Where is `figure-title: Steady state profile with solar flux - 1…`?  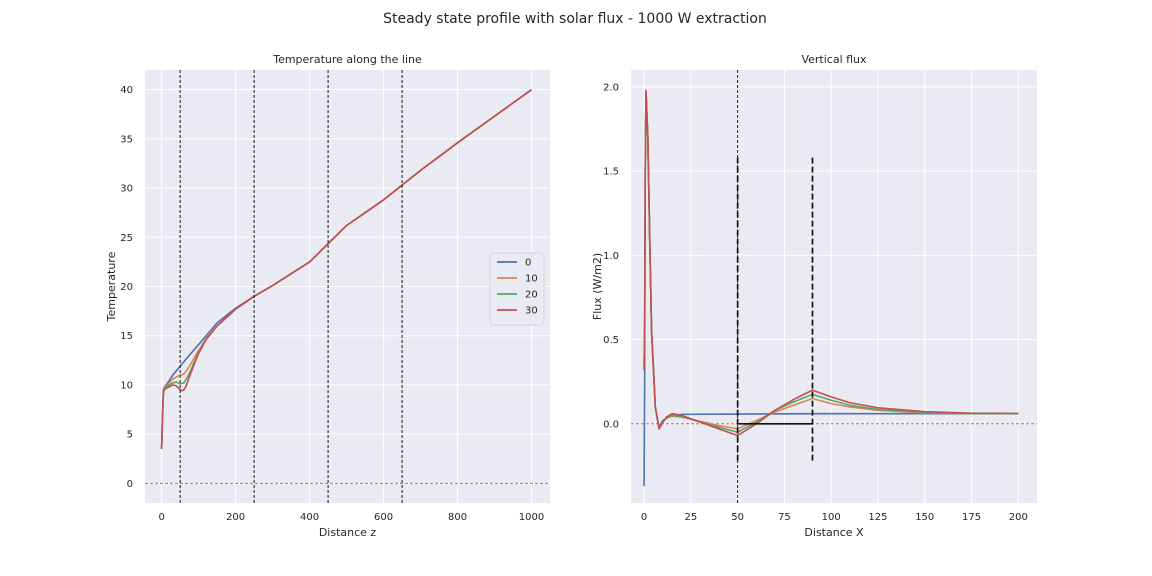 figure-title: Steady state profile with solar flux - 1… is located at coordinates (575, 19).